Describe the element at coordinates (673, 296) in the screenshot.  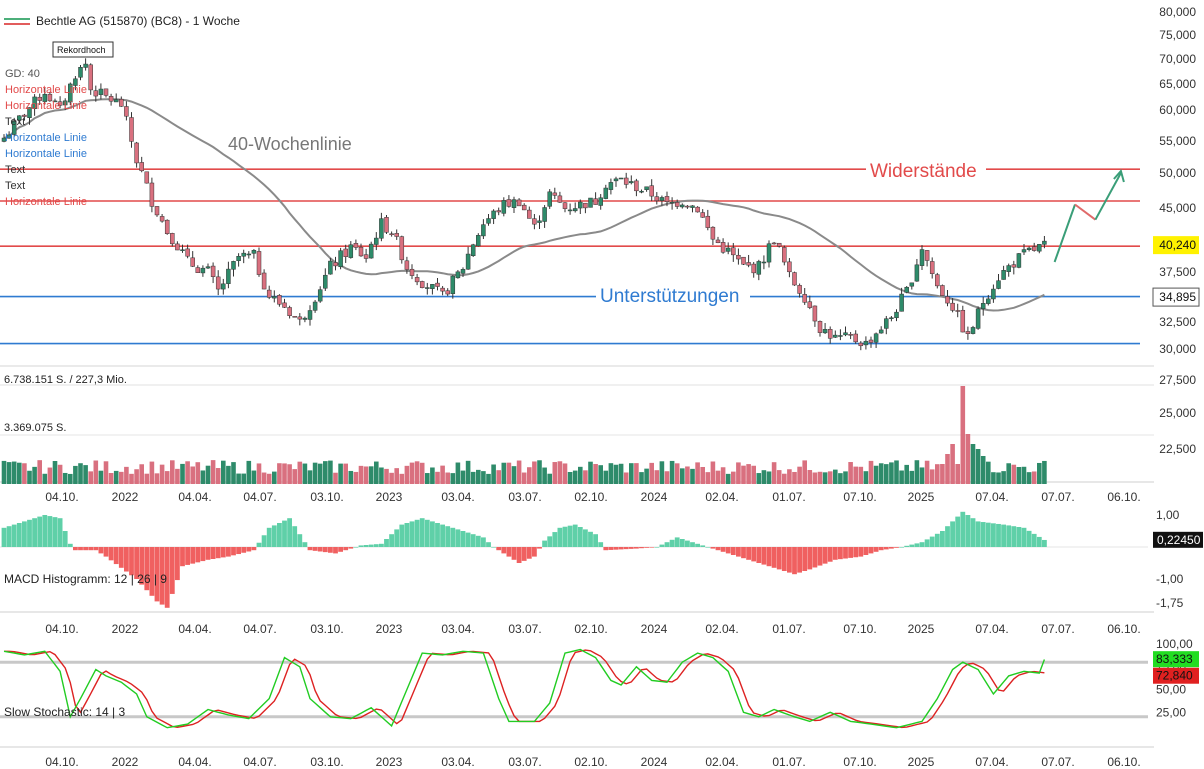
I see `support-label-bg` at that location.